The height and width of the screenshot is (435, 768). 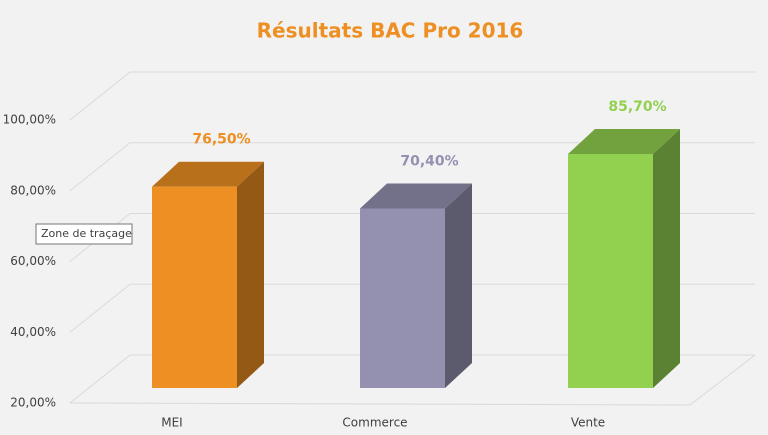 I want to click on y-tick-label: 40,00%, so click(x=33, y=332).